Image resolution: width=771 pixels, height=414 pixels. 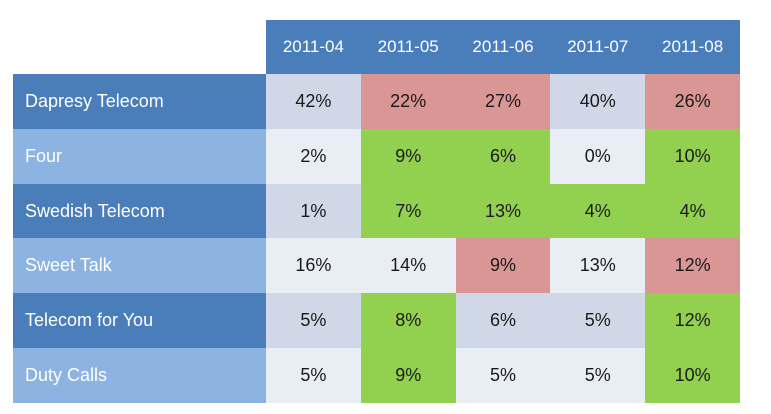 I want to click on heatmap-cell: 1%, so click(x=313, y=211).